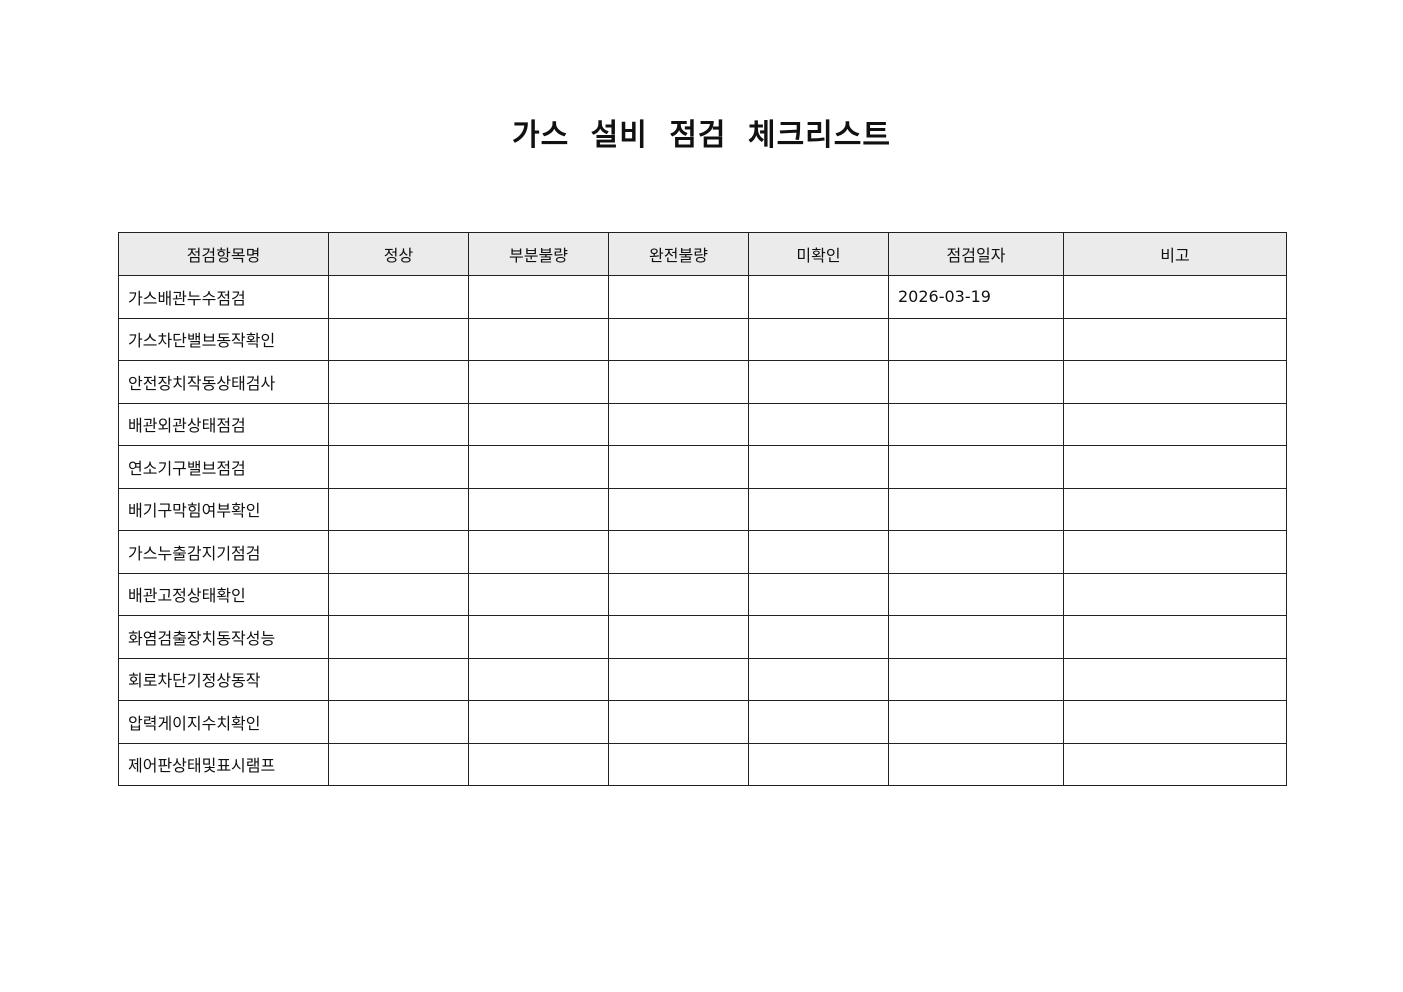 Image resolution: width=1403 pixels, height=992 pixels. Describe the element at coordinates (223, 339) in the screenshot. I see `cell-item-name: 가스차단밸브동작확인` at that location.